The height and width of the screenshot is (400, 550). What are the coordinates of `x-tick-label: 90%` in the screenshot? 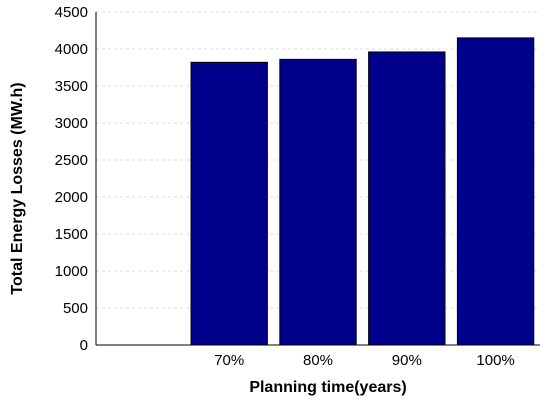 It's located at (407, 360).